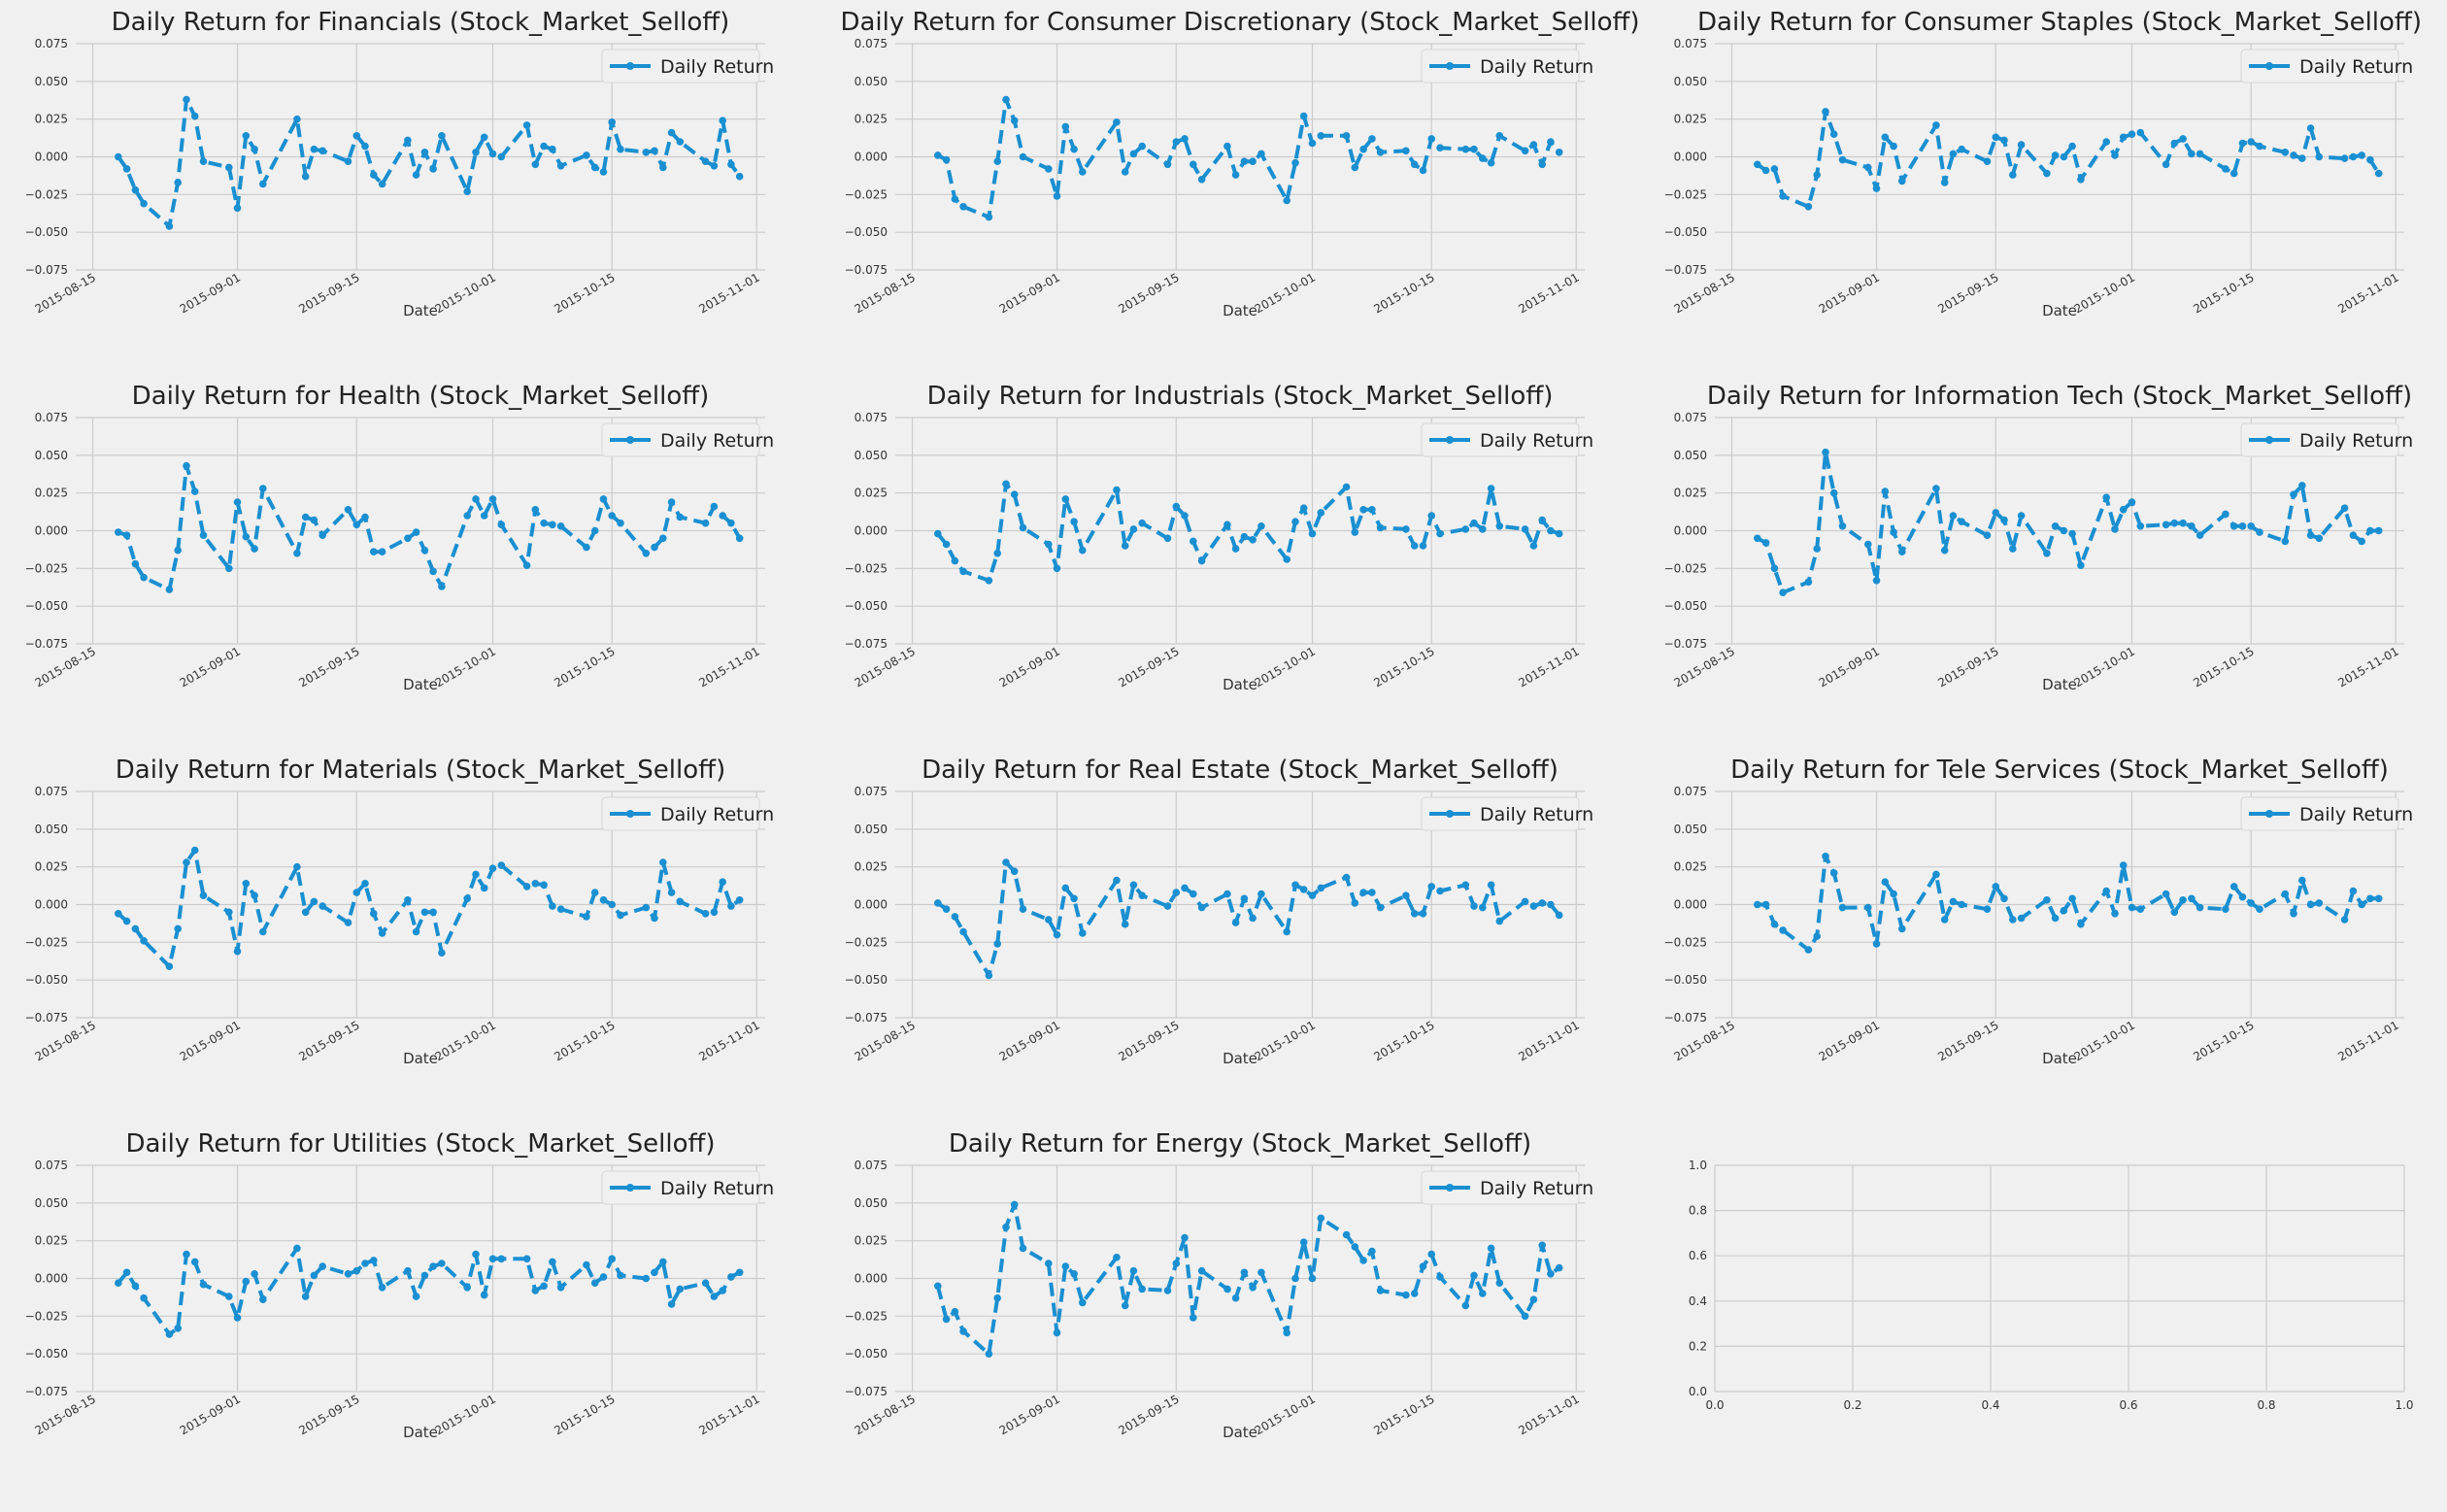  I want to click on legend-box, so click(2319, 66).